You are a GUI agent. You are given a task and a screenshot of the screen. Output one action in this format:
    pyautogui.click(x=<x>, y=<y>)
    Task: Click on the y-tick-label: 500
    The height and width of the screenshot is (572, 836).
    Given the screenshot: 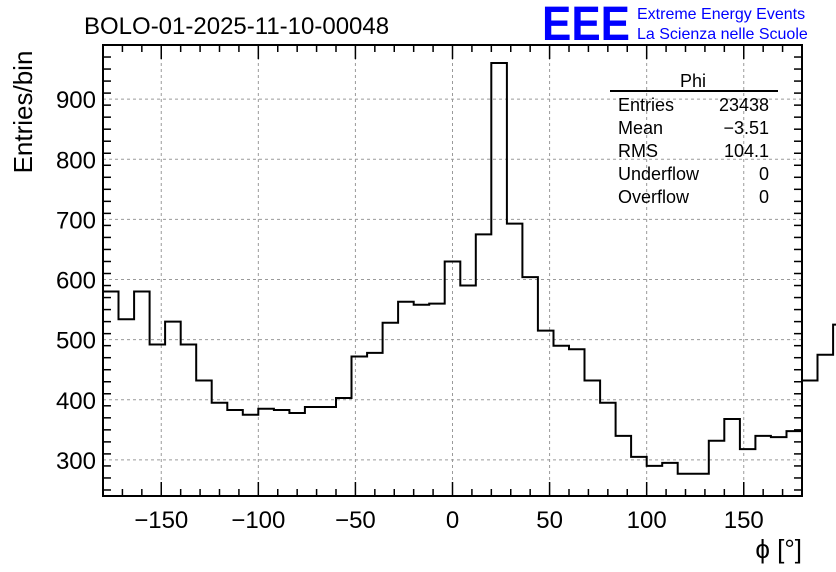 What is the action you would take?
    pyautogui.click(x=76, y=341)
    